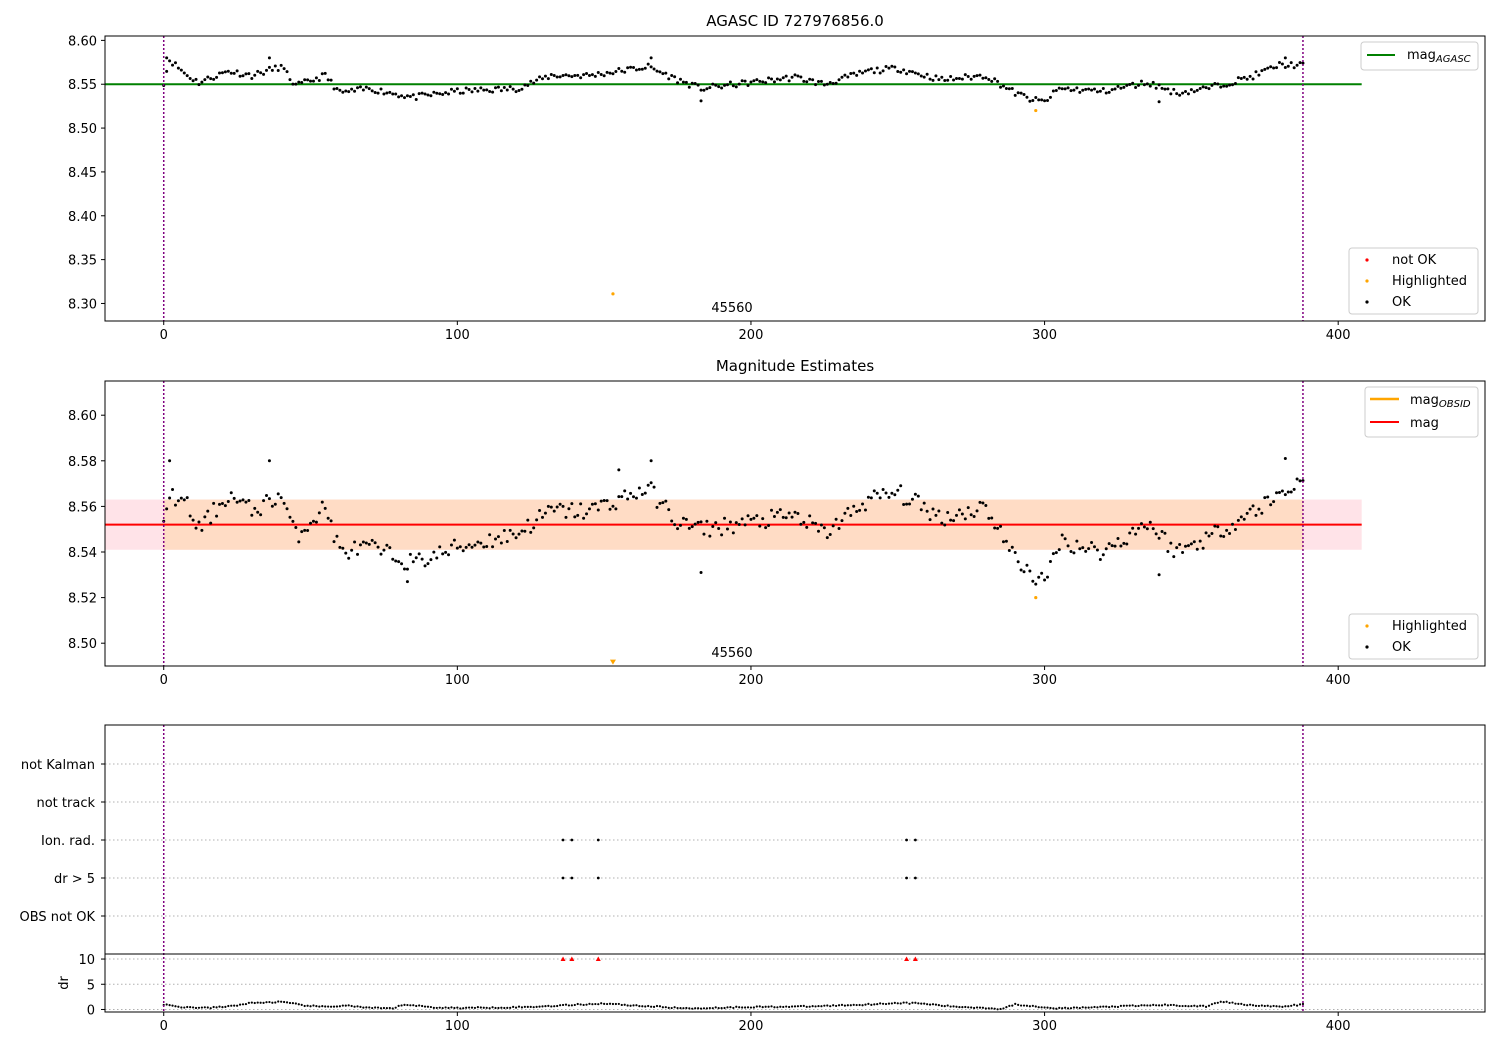 The image size is (1500, 1050). What do you see at coordinates (563, 959) in the screenshot?
I see `dr-clipped-marker` at bounding box center [563, 959].